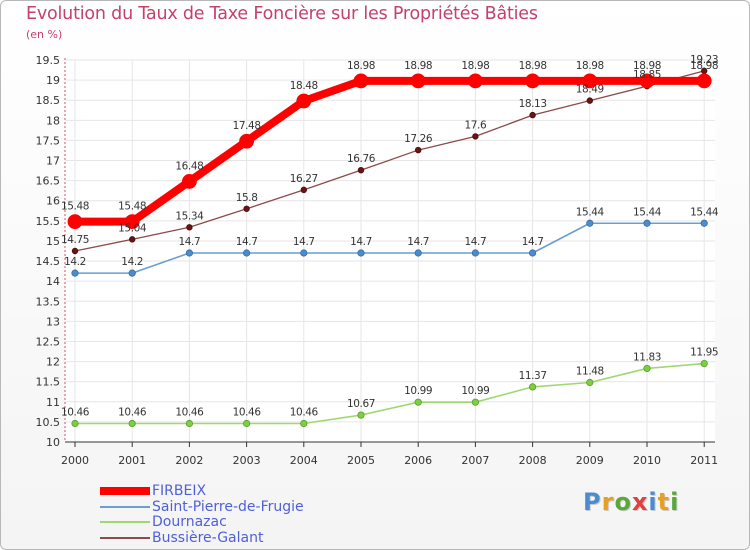  Describe the element at coordinates (247, 460) in the screenshot. I see `x-tick-label: 2003` at that location.